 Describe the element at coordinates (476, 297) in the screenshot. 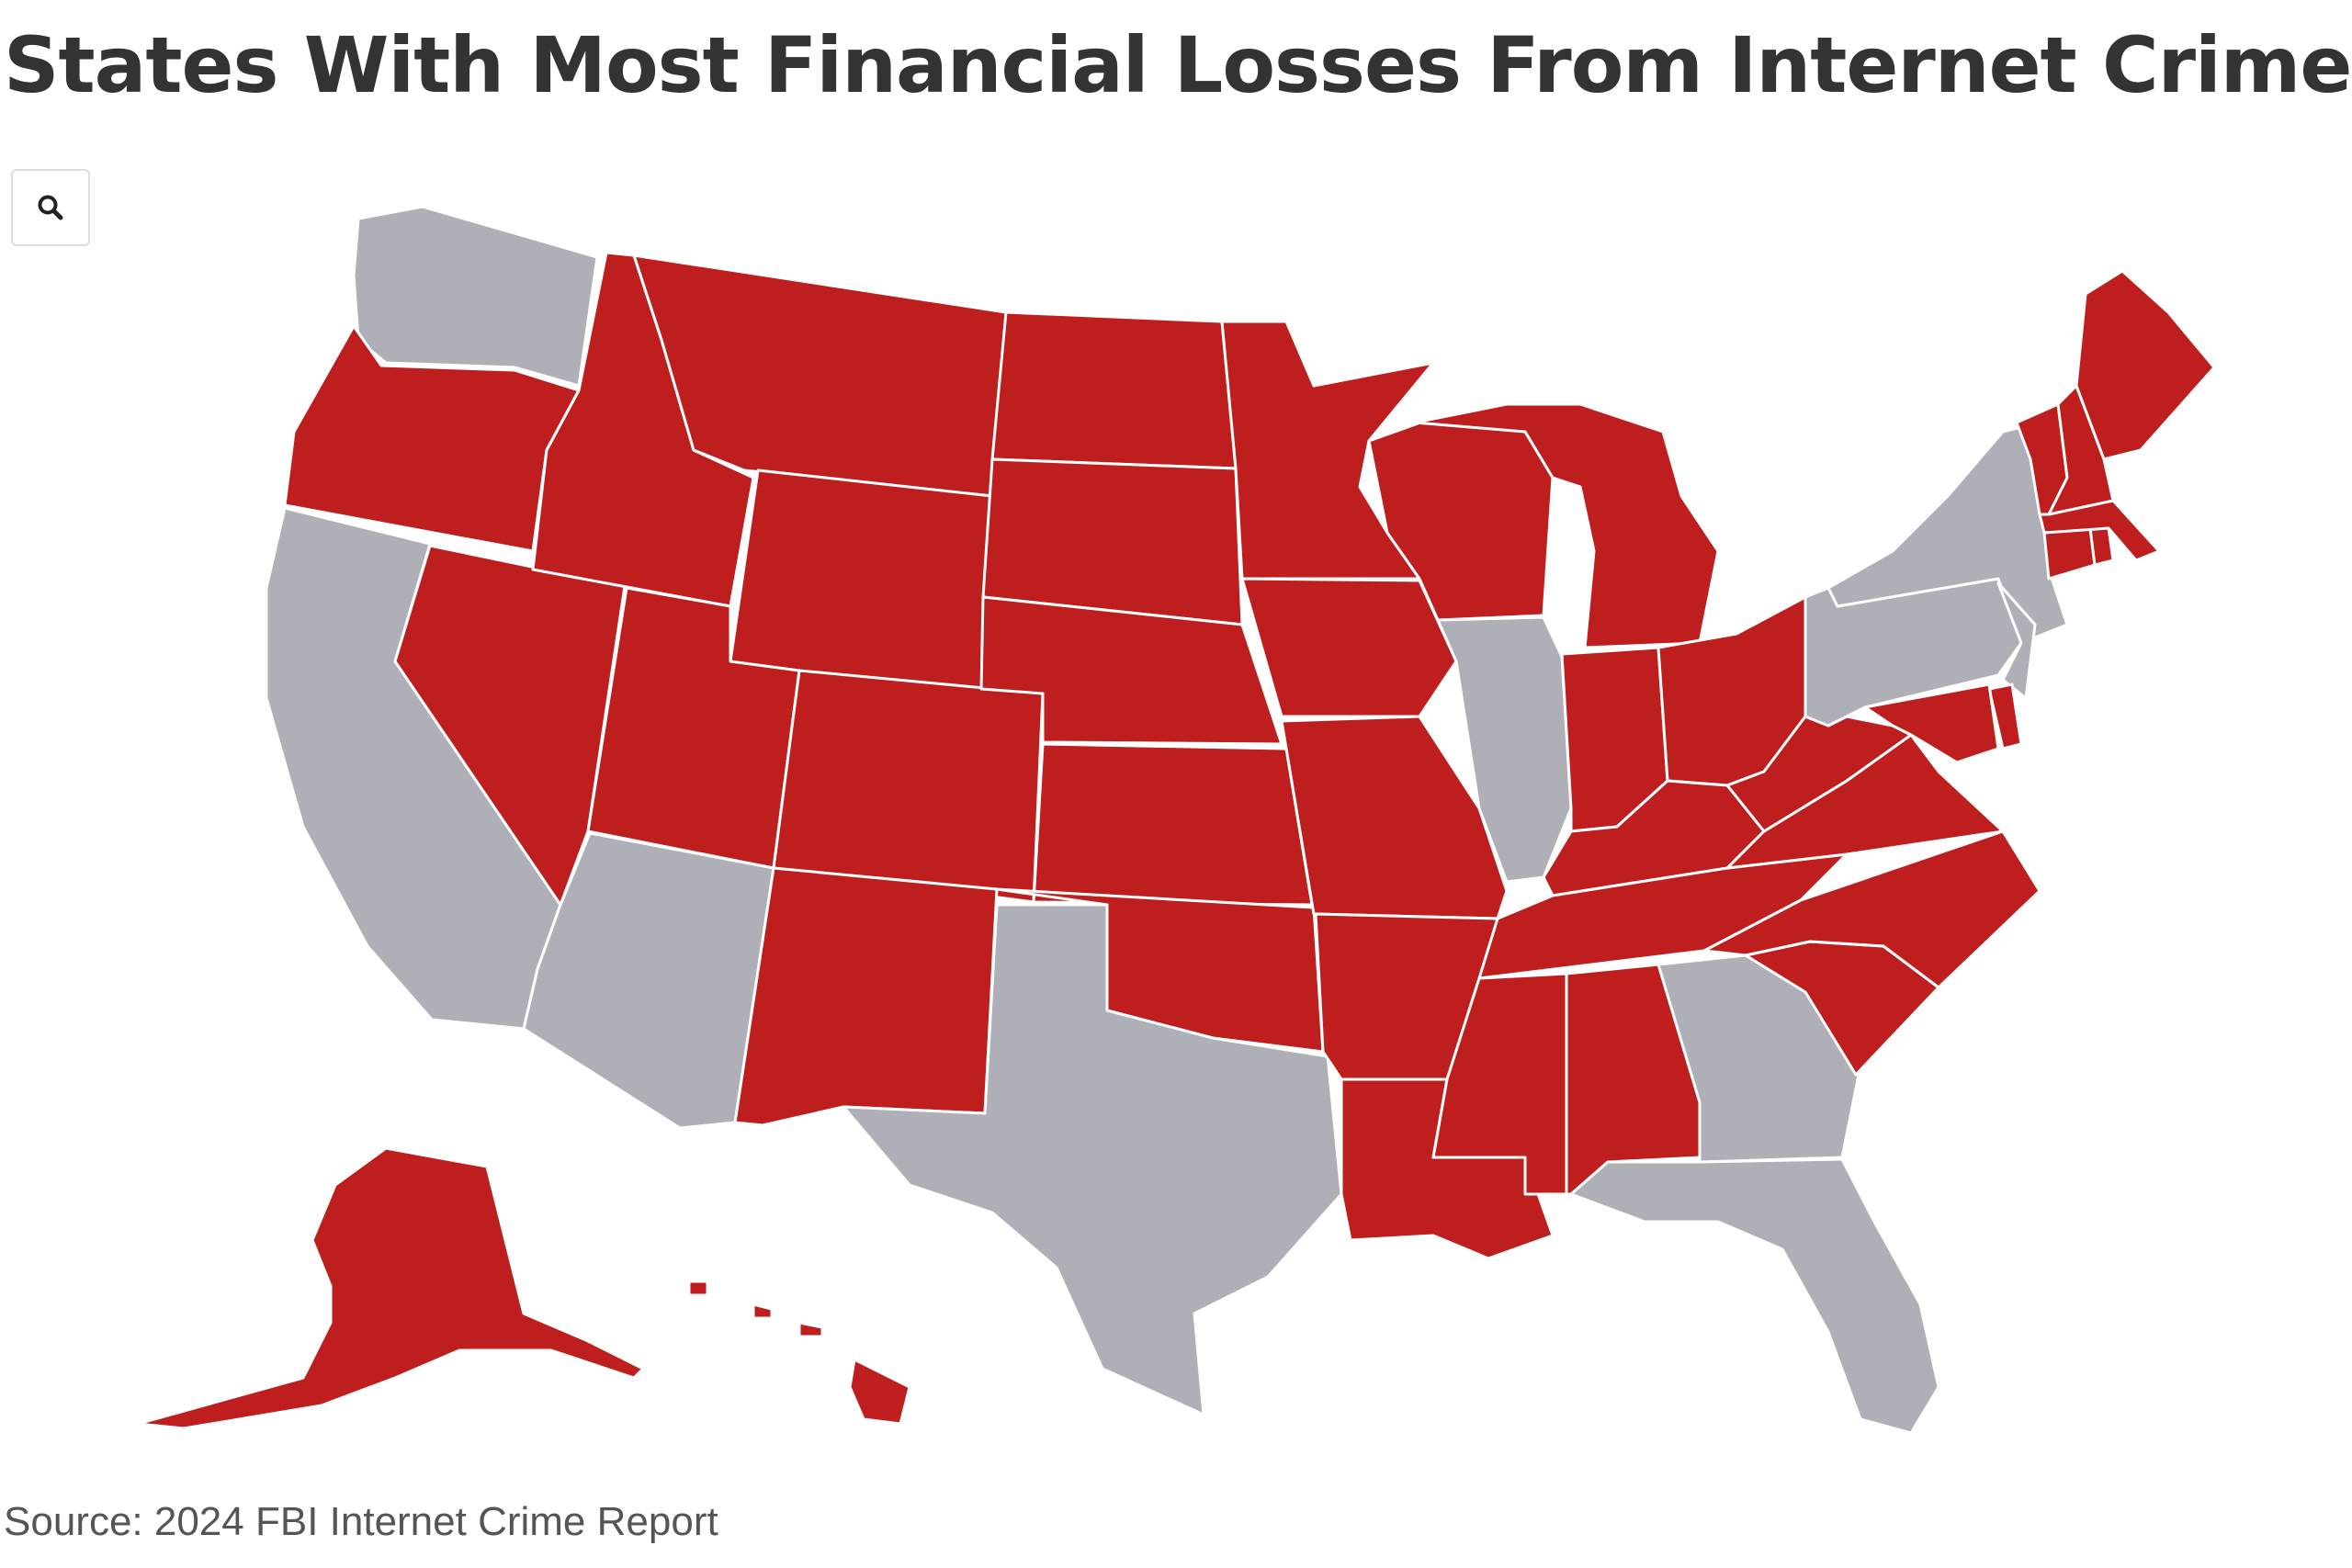

I see `state-wa` at that location.